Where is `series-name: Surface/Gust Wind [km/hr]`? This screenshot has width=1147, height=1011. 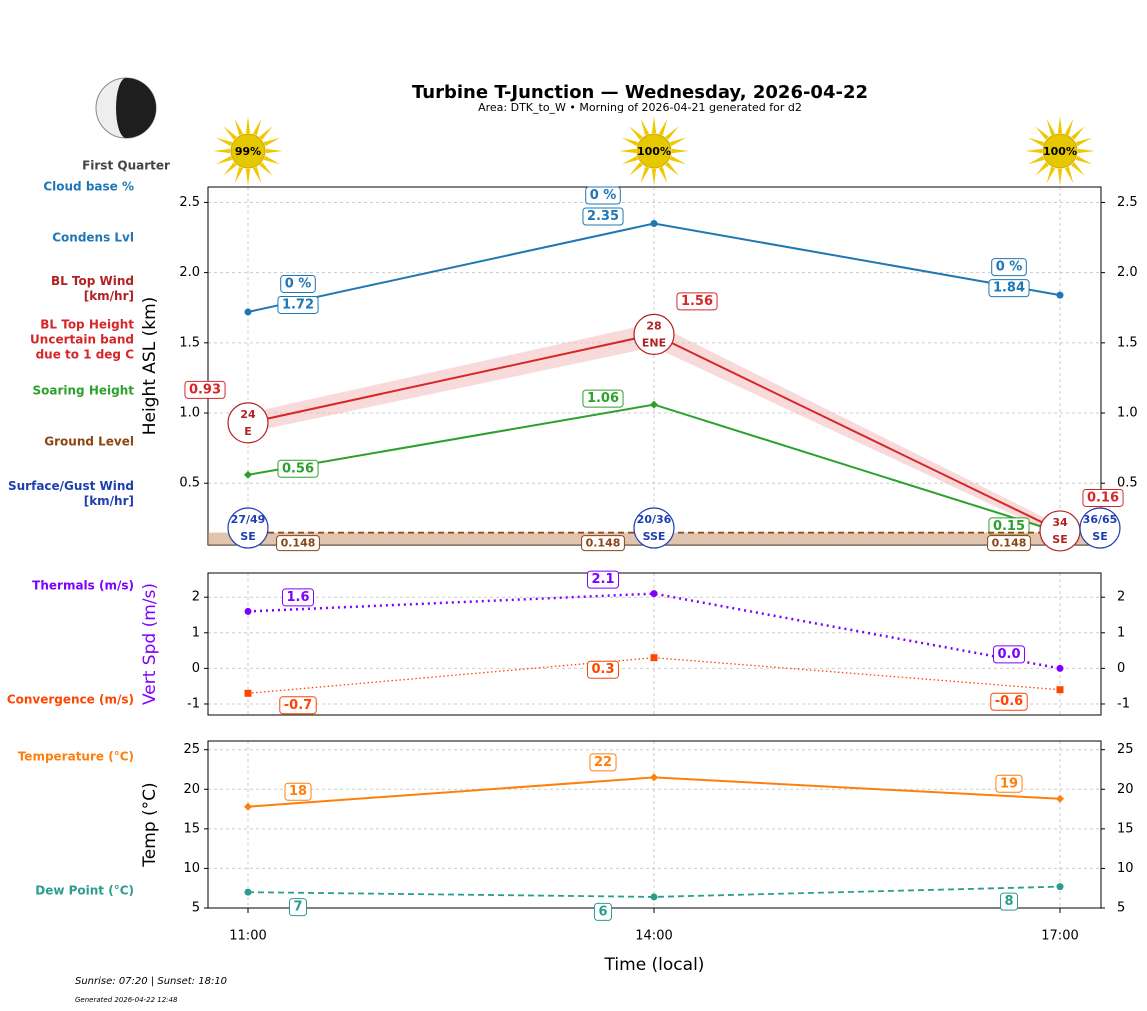 series-name: Surface/Gust Wind [km/hr] is located at coordinates (71, 493).